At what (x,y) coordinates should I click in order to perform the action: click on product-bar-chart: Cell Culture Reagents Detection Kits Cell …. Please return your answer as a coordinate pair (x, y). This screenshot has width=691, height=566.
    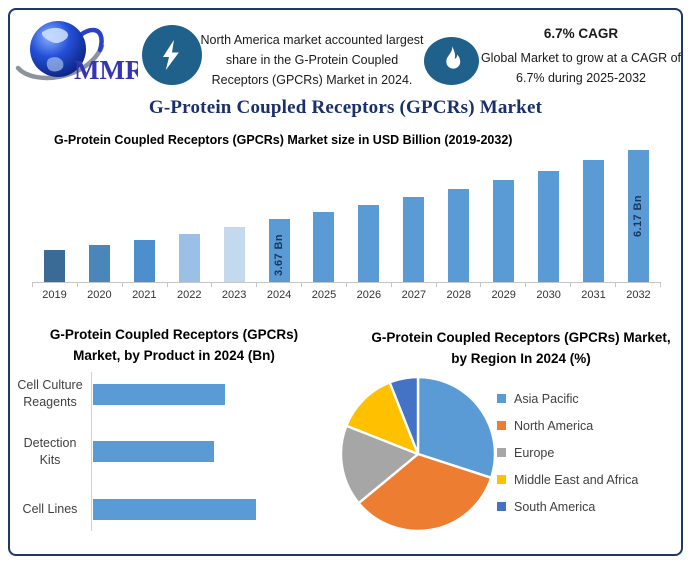
    Looking at the image, I should click on (169, 451).